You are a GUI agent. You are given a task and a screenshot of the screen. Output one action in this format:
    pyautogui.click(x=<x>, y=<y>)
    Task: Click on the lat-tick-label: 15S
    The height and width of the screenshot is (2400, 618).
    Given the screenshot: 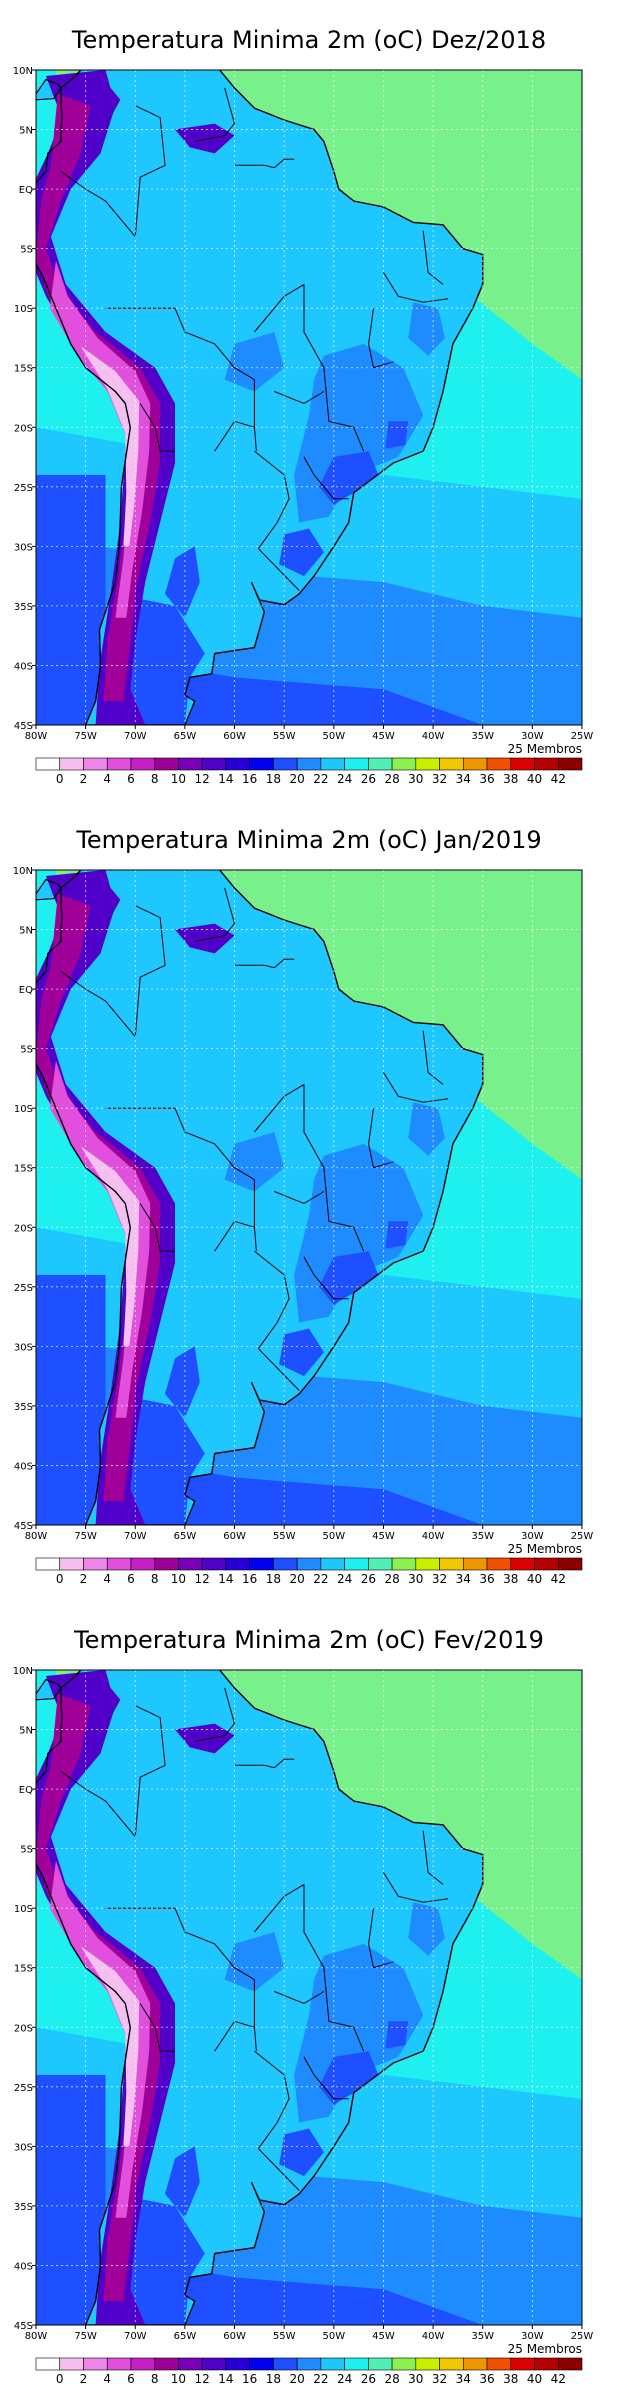 What is the action you would take?
    pyautogui.click(x=23, y=1969)
    